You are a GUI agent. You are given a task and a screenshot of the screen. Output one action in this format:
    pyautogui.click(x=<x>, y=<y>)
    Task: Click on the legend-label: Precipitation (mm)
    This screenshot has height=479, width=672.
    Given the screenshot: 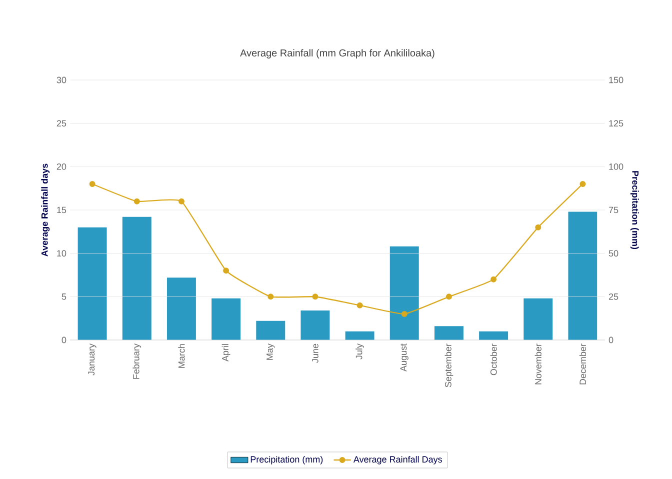 What is the action you would take?
    pyautogui.click(x=286, y=460)
    